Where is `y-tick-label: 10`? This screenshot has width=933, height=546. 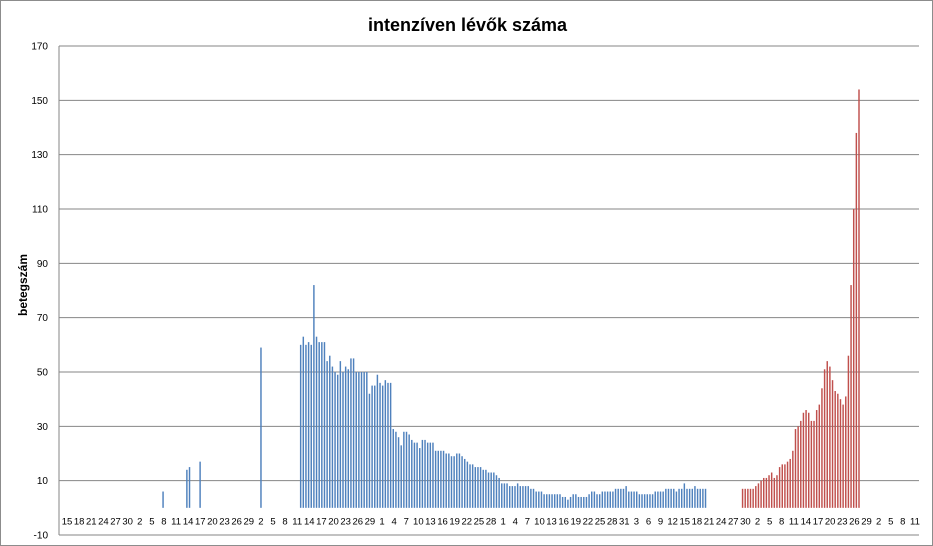 y-tick-label: 10 is located at coordinates (43, 481).